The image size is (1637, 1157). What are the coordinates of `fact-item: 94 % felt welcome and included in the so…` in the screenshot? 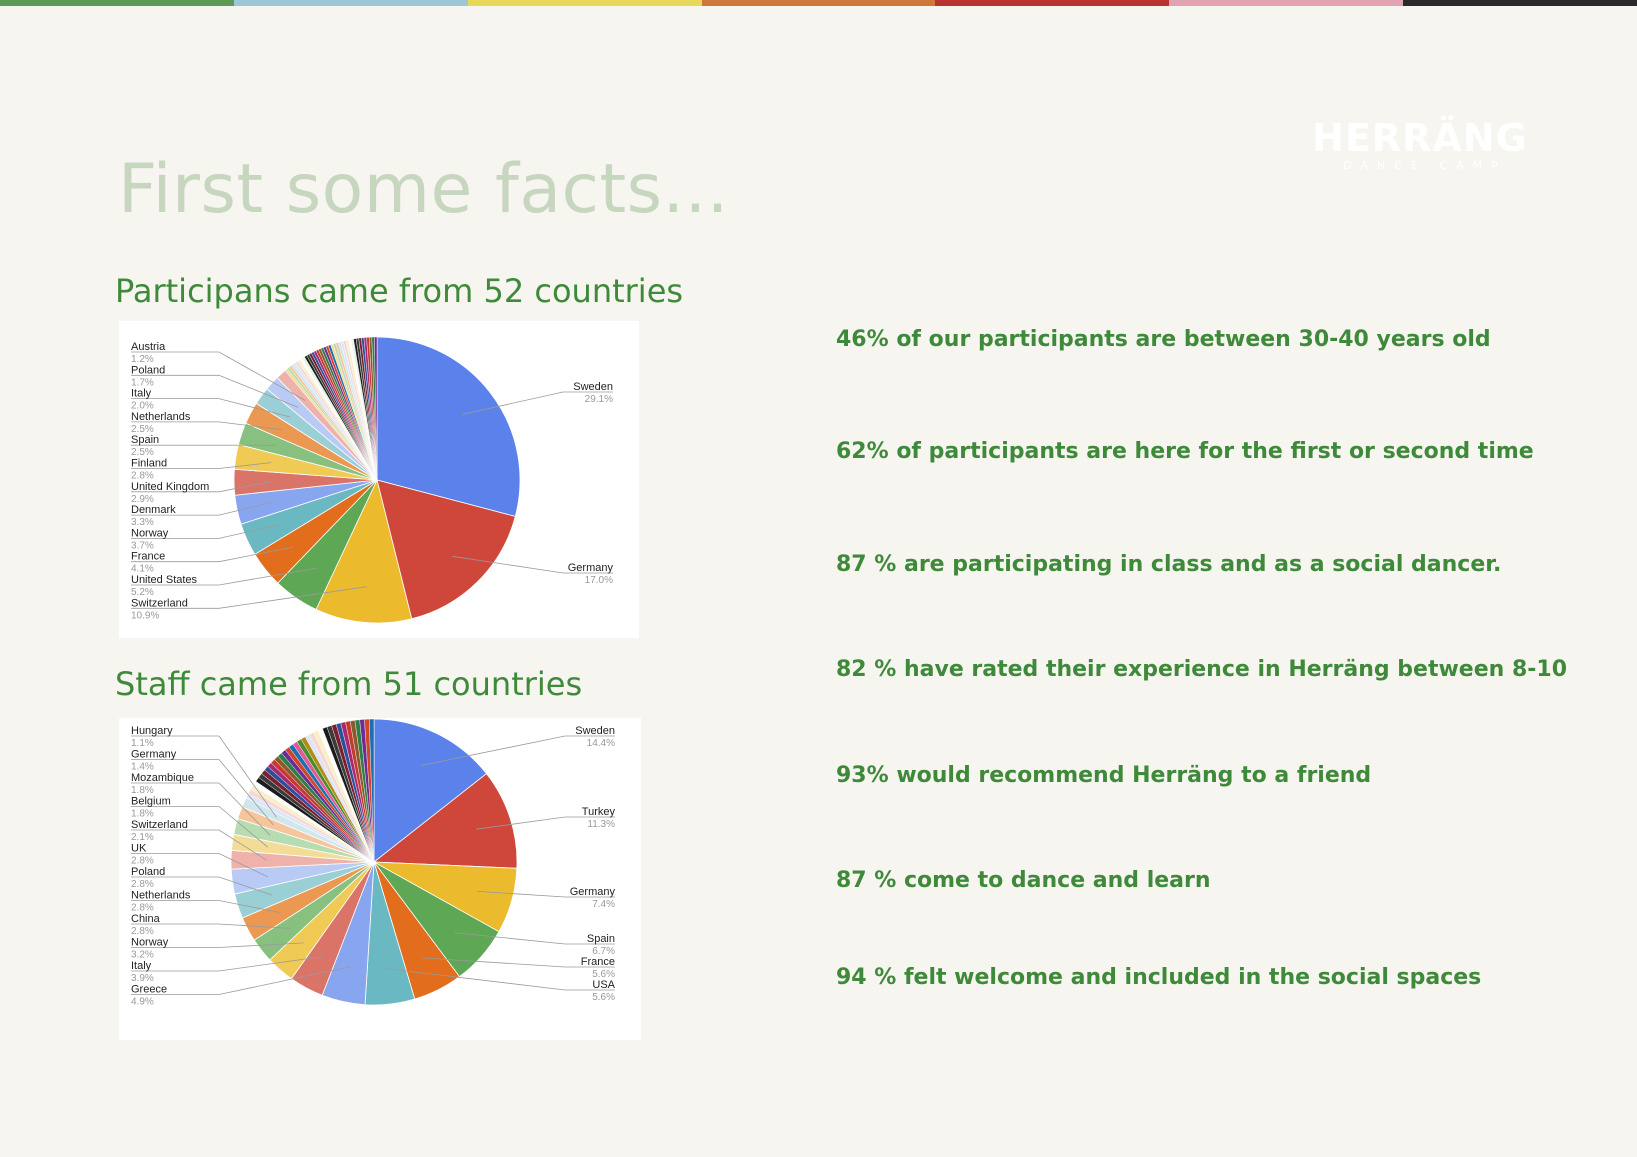 It's located at (1159, 977).